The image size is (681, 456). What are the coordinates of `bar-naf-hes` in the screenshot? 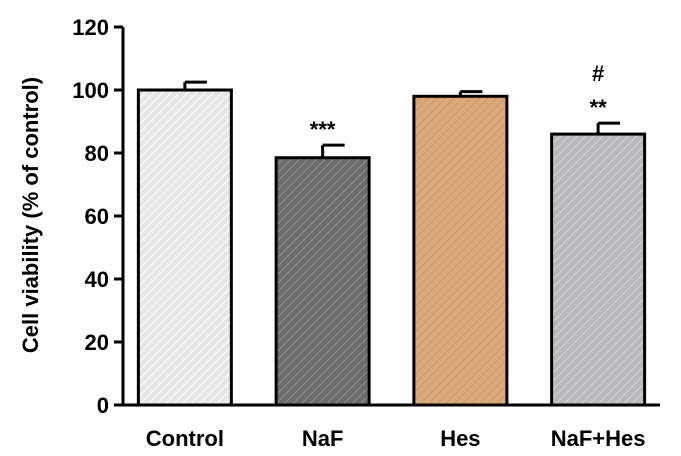 It's located at (598, 269).